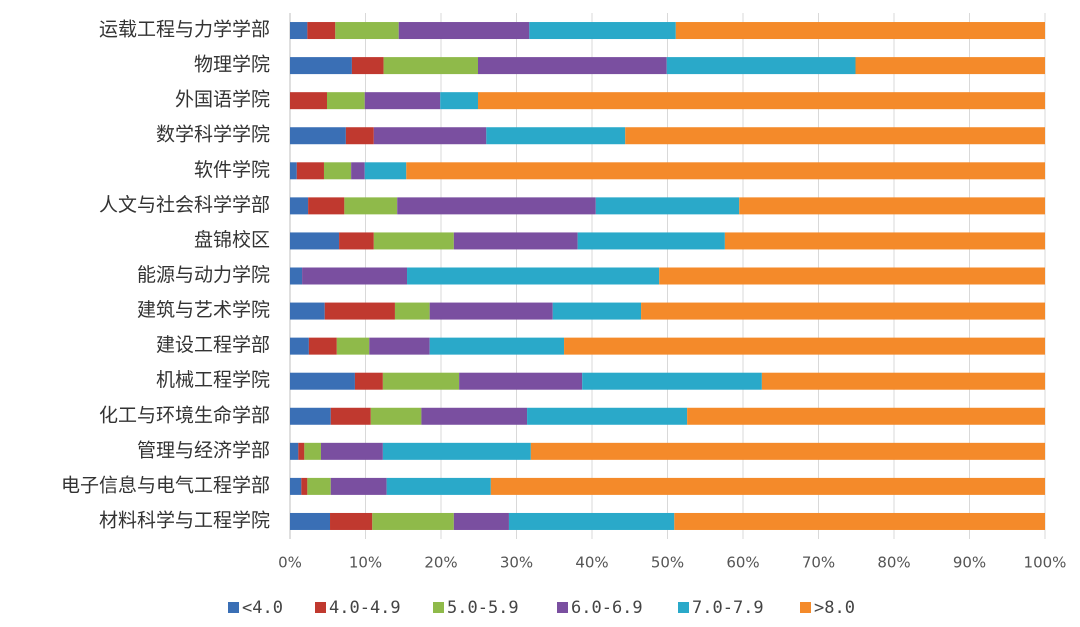  Describe the element at coordinates (262, 608) in the screenshot. I see `legend-label: <4.0` at that location.